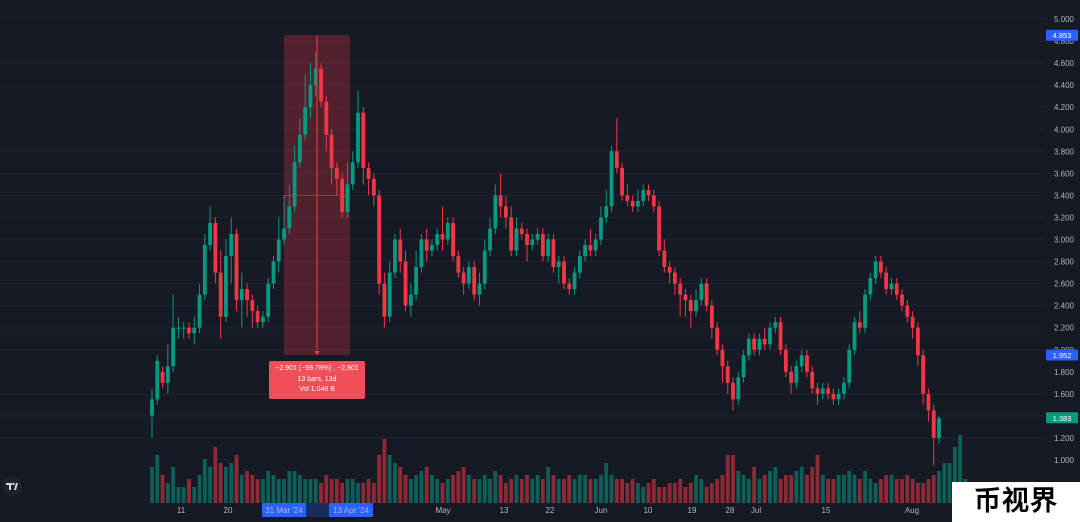  Describe the element at coordinates (1064, 460) in the screenshot. I see `price-tick-label: 1.000` at that location.